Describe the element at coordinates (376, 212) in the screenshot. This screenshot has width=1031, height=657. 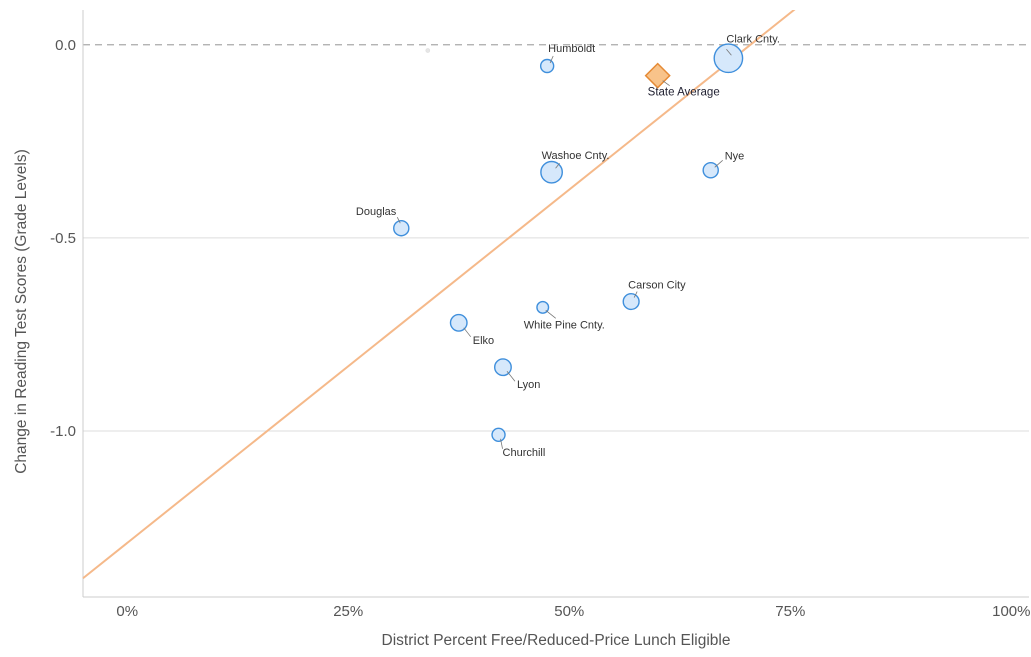
I see `point-label: Douglas` at that location.